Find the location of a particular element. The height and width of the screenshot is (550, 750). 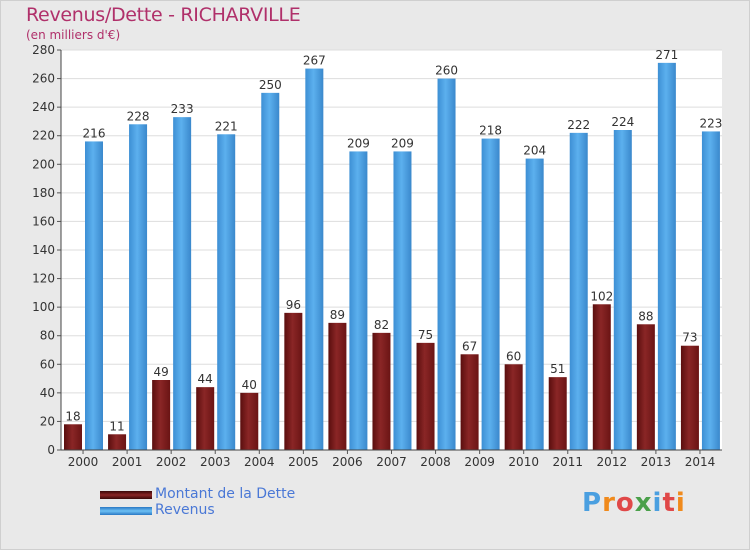

x-tick-label: 2003 is located at coordinates (215, 462).